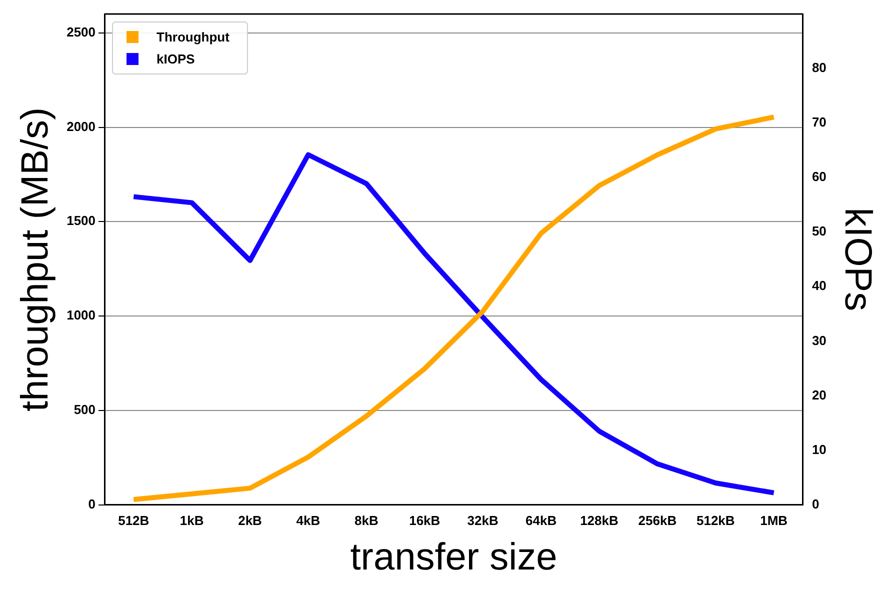 The width and height of the screenshot is (893, 592). I want to click on x-tick-label: 64kB, so click(541, 520).